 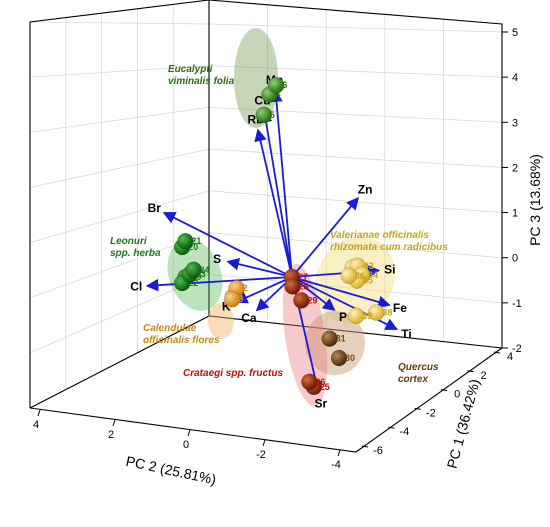 What do you see at coordinates (128, 241) in the screenshot?
I see `group-label-line: Leonuri` at bounding box center [128, 241].